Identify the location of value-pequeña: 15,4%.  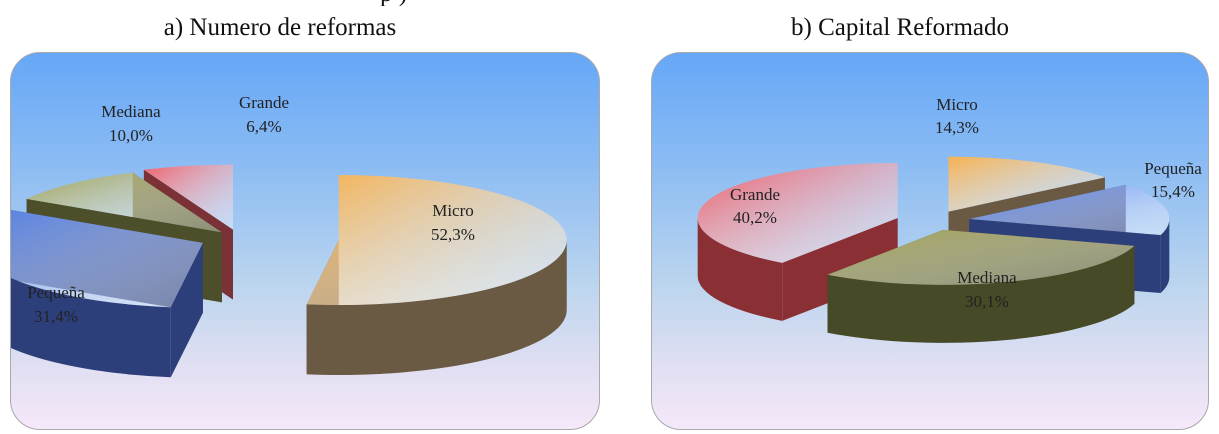
(1173, 191).